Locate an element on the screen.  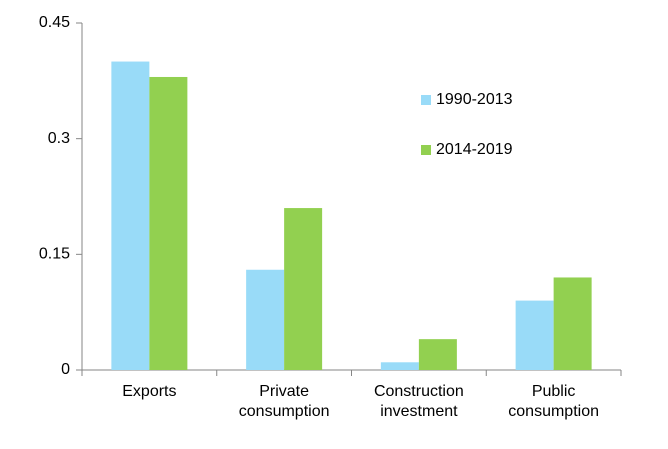
y-tick-label: 0.45 is located at coordinates (54, 22).